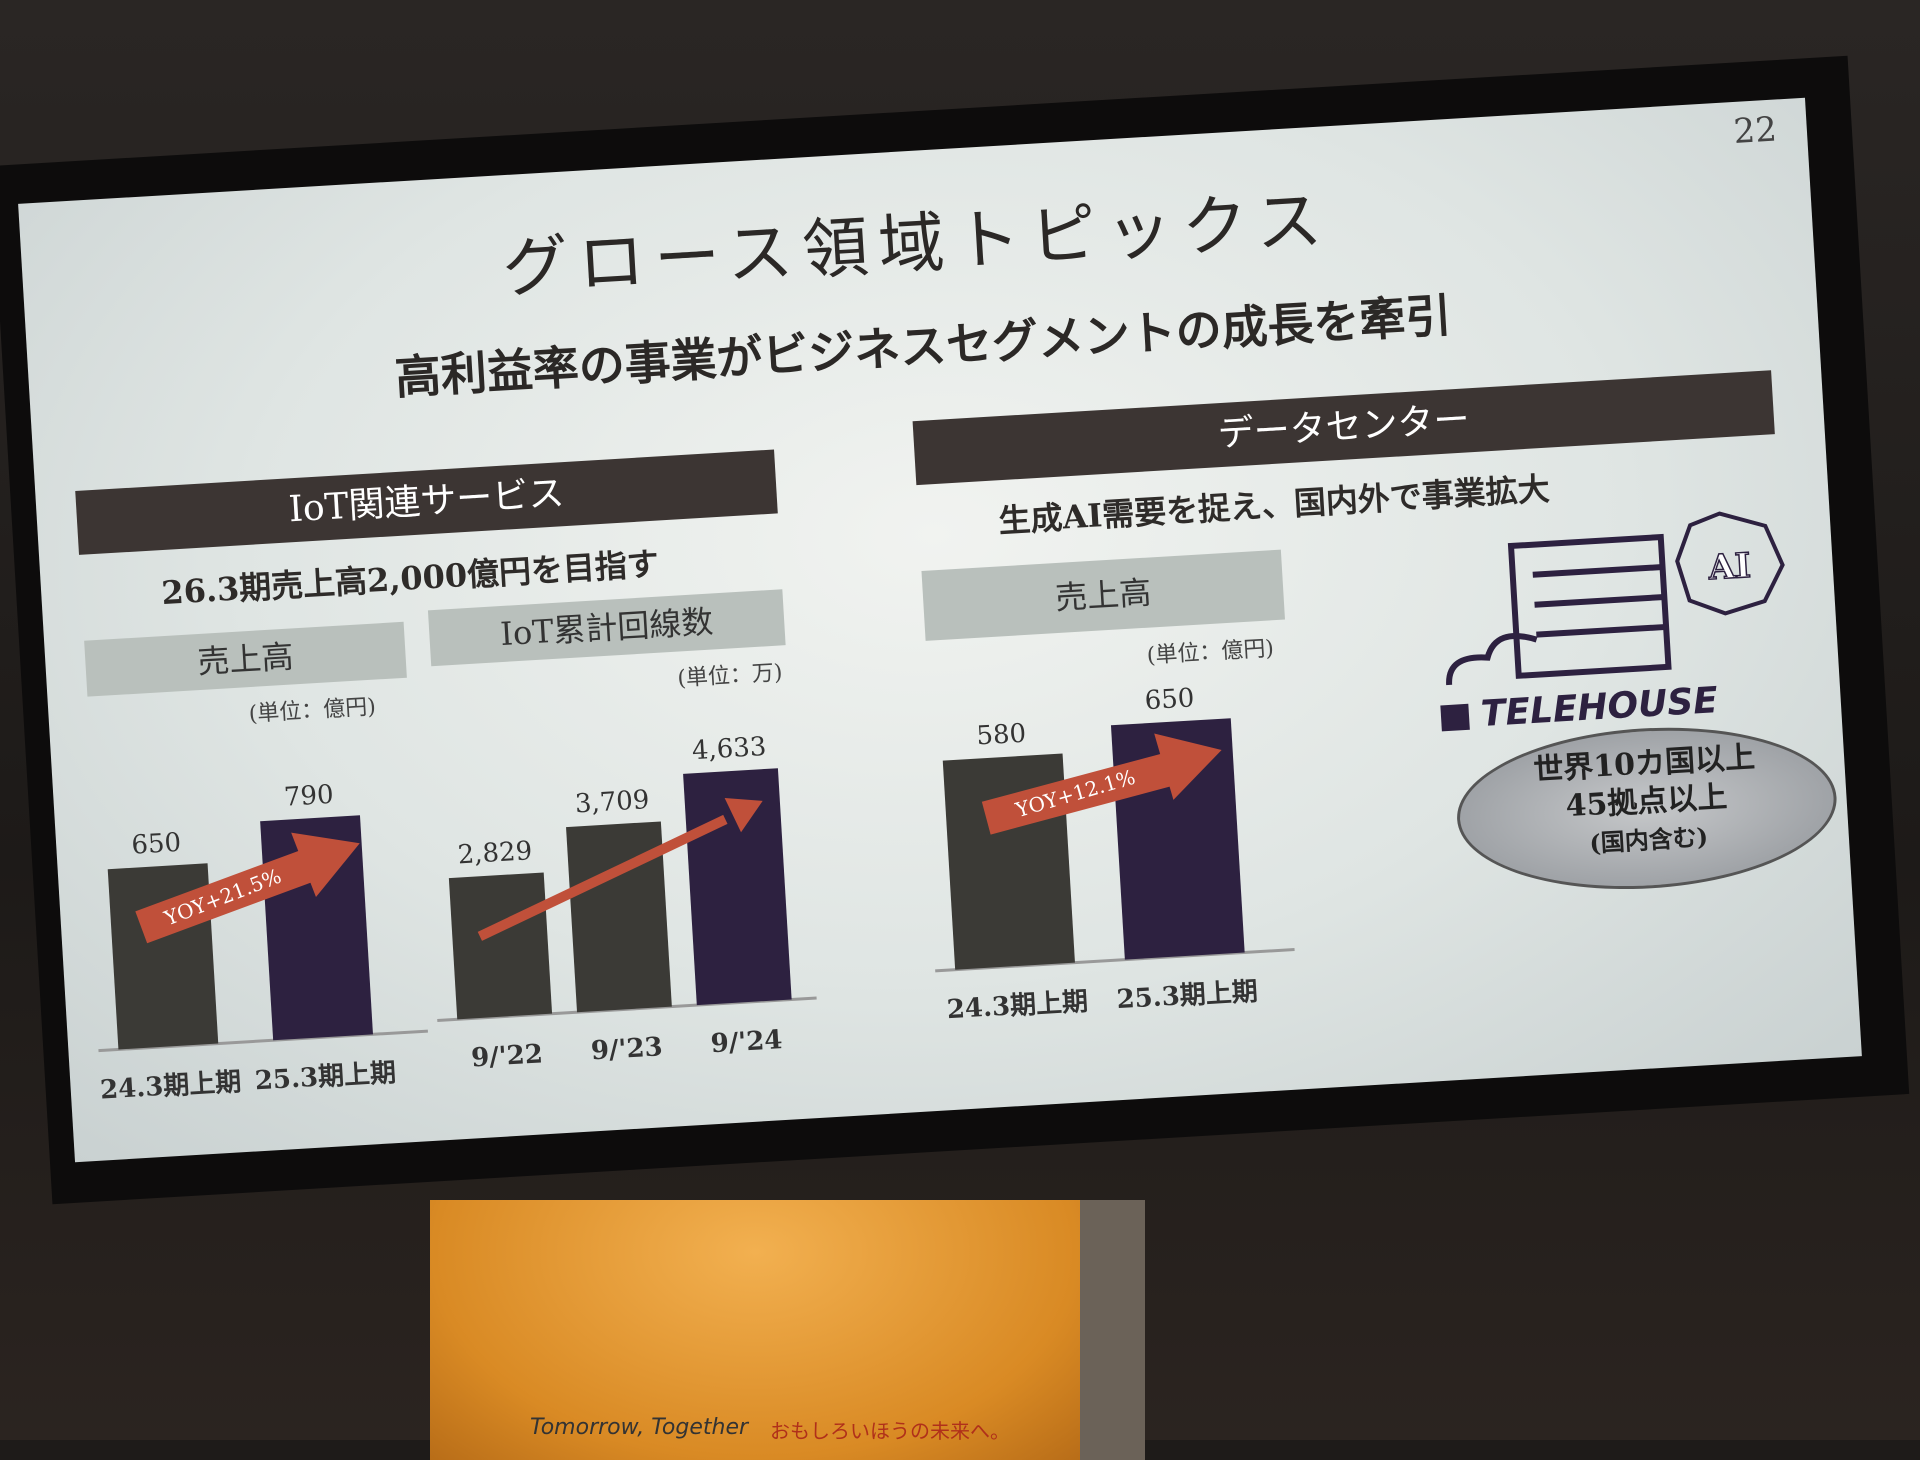 The height and width of the screenshot is (1460, 1920). I want to click on telehouse-wordmark: TELEHOUSE, so click(1600, 707).